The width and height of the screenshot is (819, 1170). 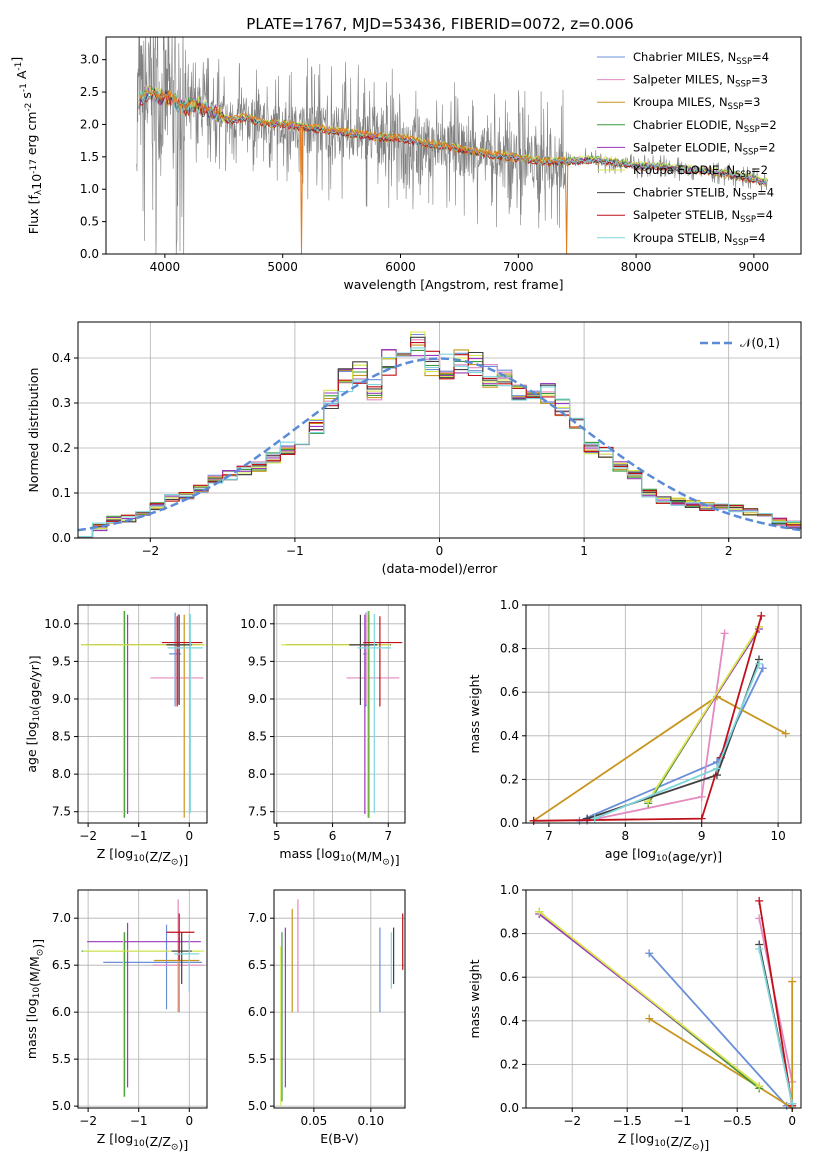 What do you see at coordinates (682, 1121) in the screenshot?
I see `x-tick-label: −1` at bounding box center [682, 1121].